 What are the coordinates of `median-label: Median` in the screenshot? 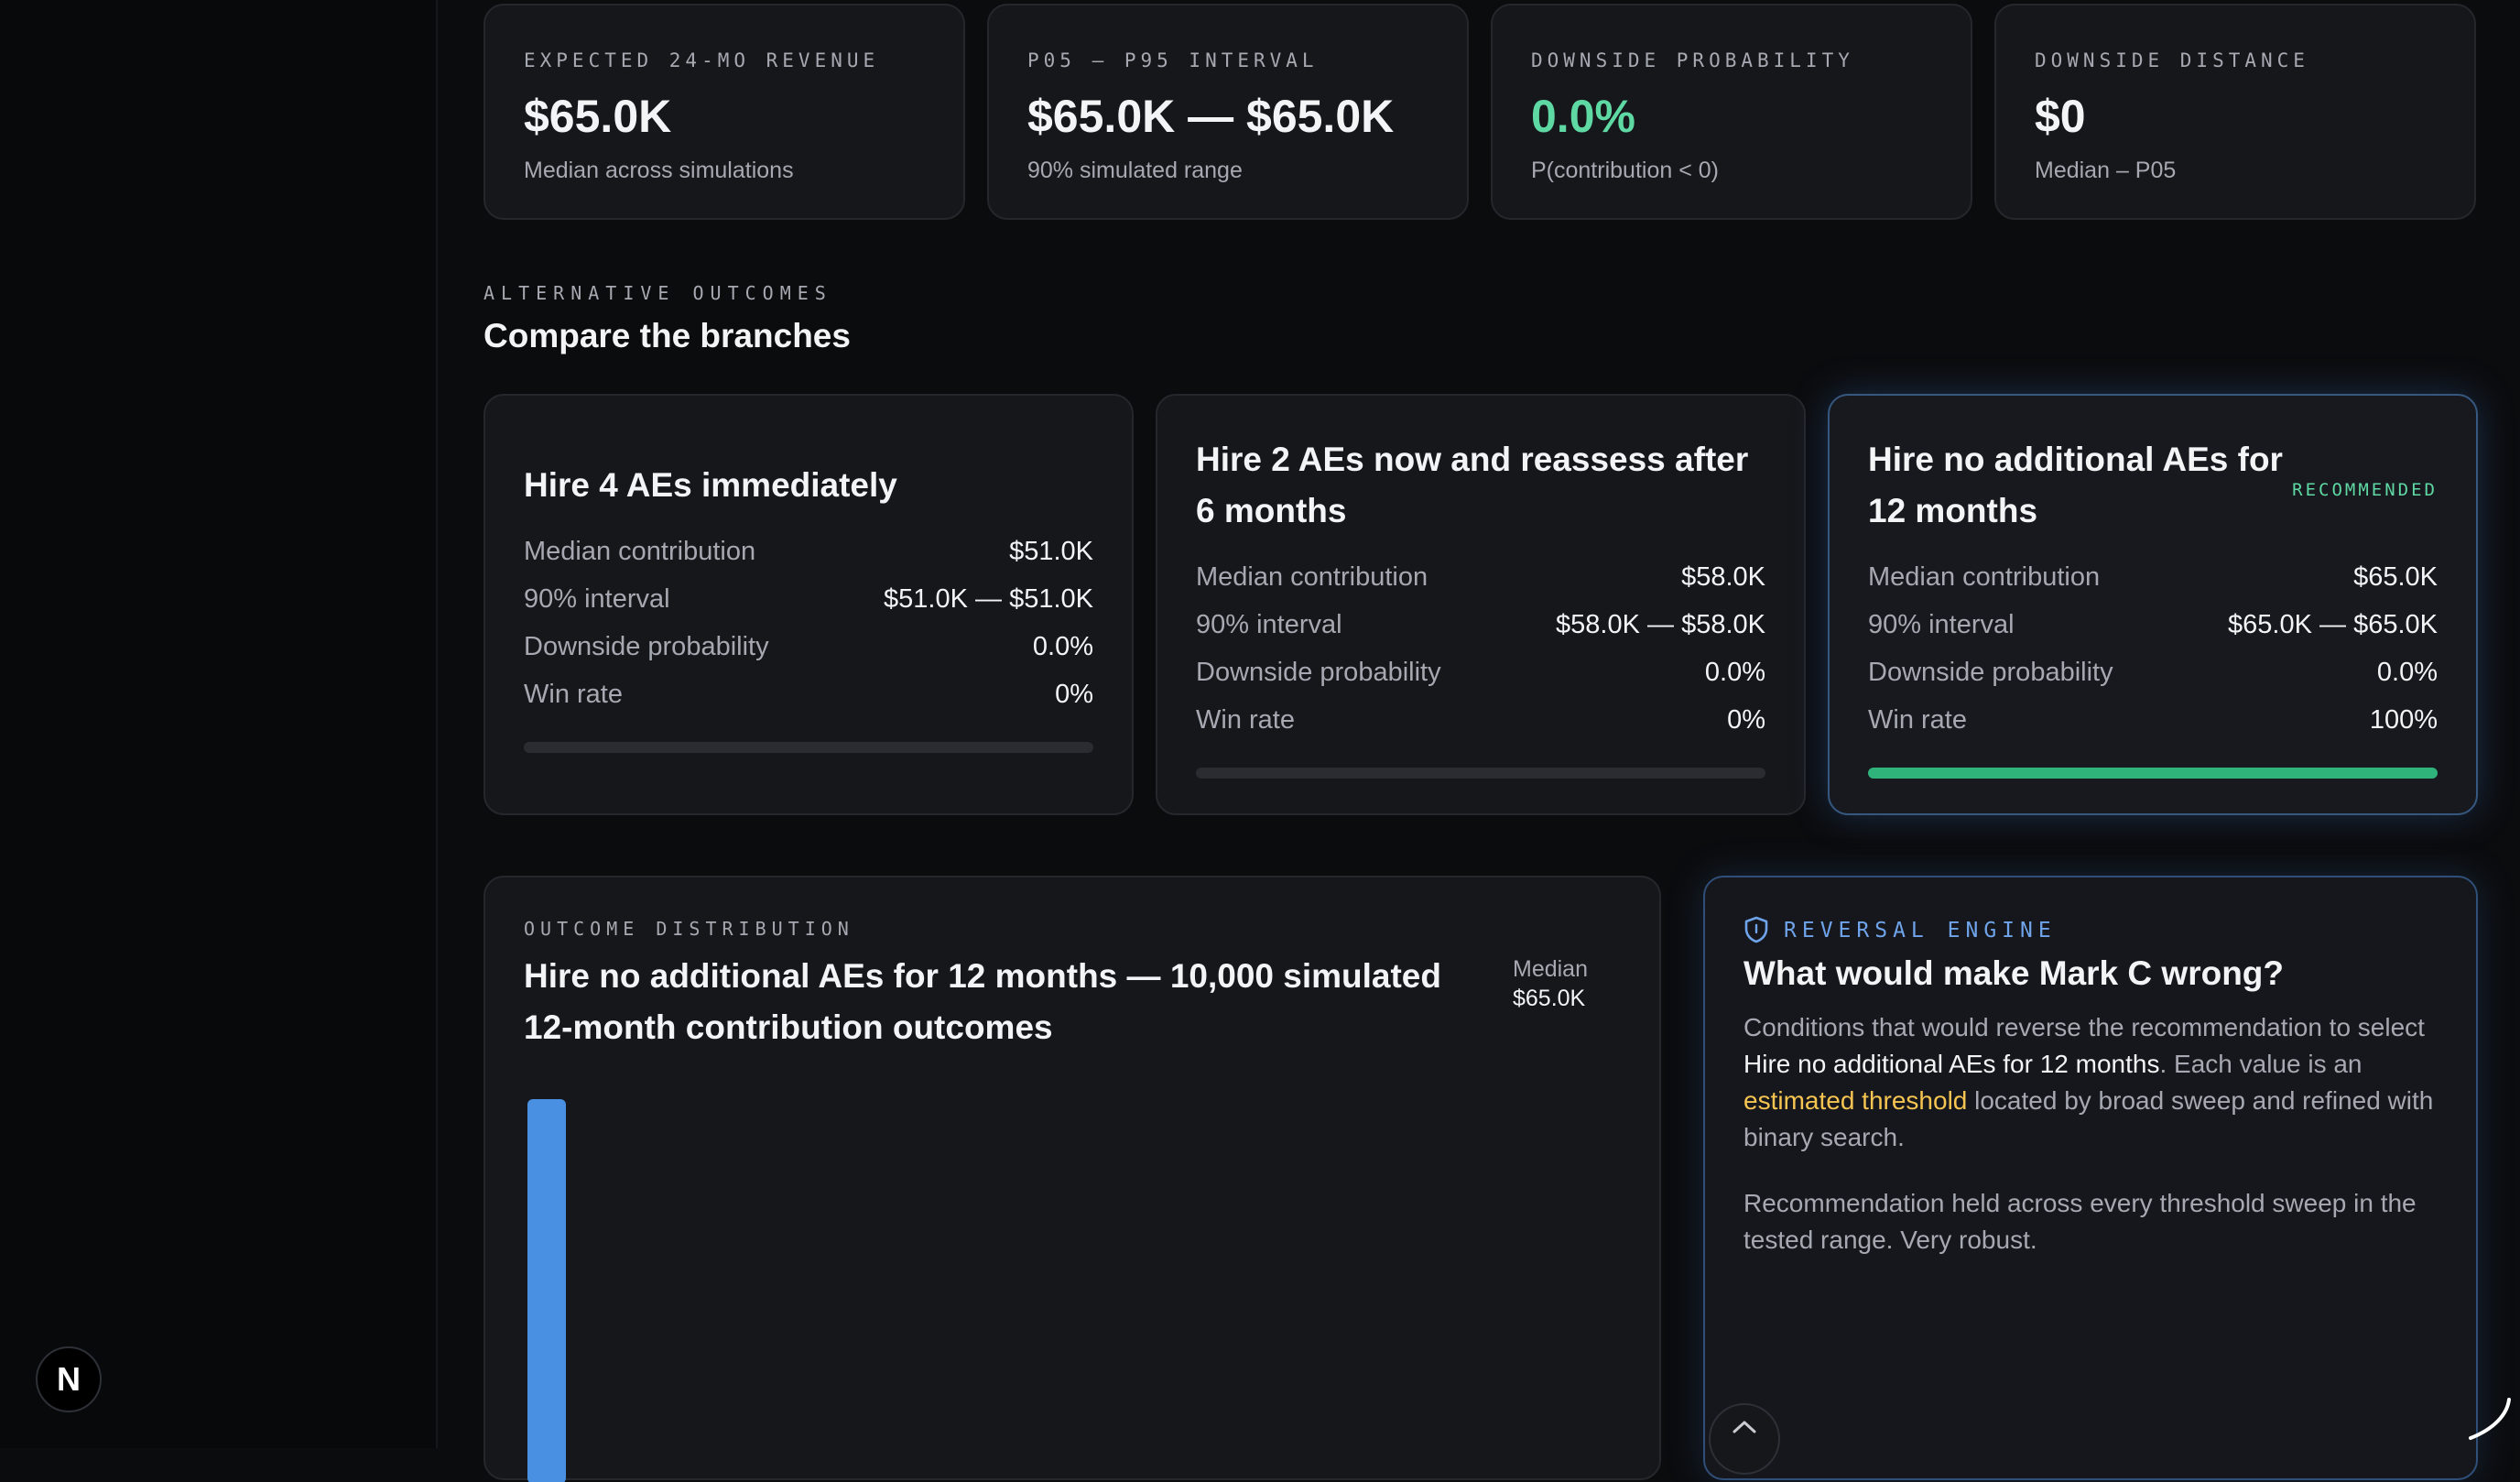 It's located at (1550, 969).